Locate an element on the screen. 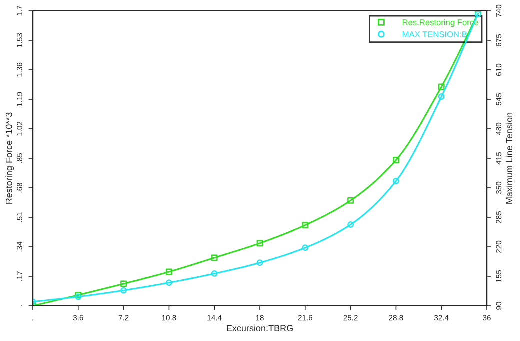 The height and width of the screenshot is (341, 520). legend-label: MAX TENSION:B is located at coordinates (434, 34).